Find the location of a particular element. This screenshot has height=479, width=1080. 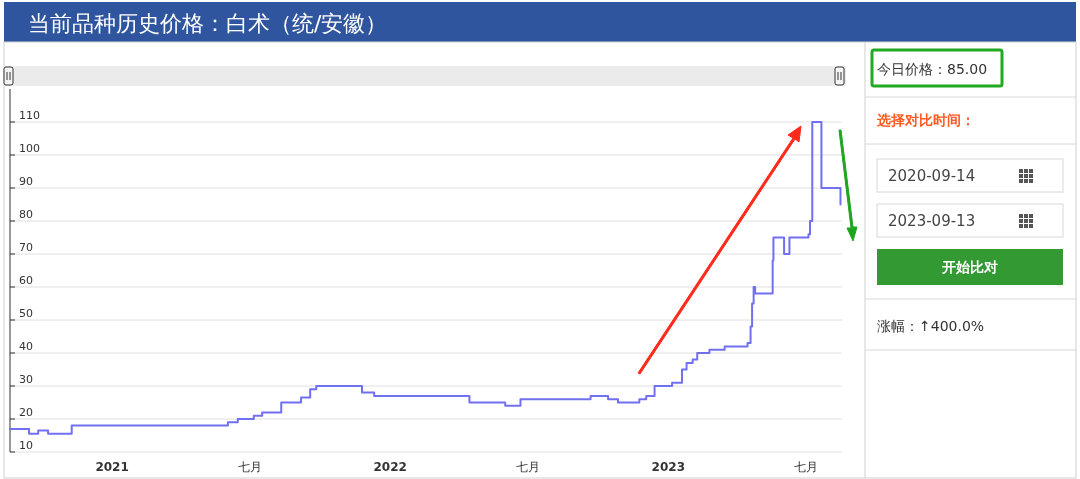

text: 2023-09-13 is located at coordinates (932, 221).